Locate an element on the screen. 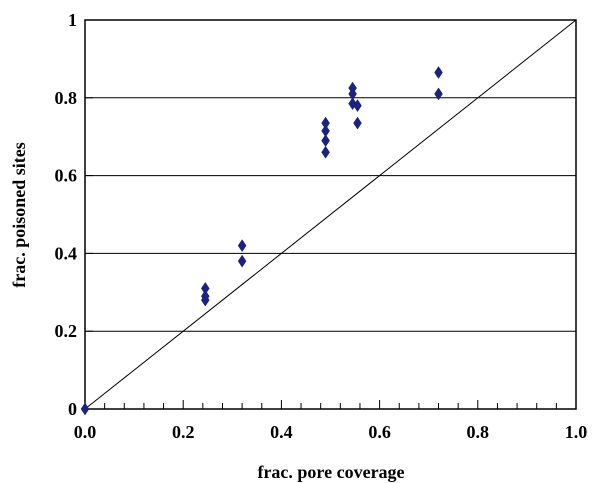 The height and width of the screenshot is (483, 592). y-tick-label: 0.8 is located at coordinates (66, 98).